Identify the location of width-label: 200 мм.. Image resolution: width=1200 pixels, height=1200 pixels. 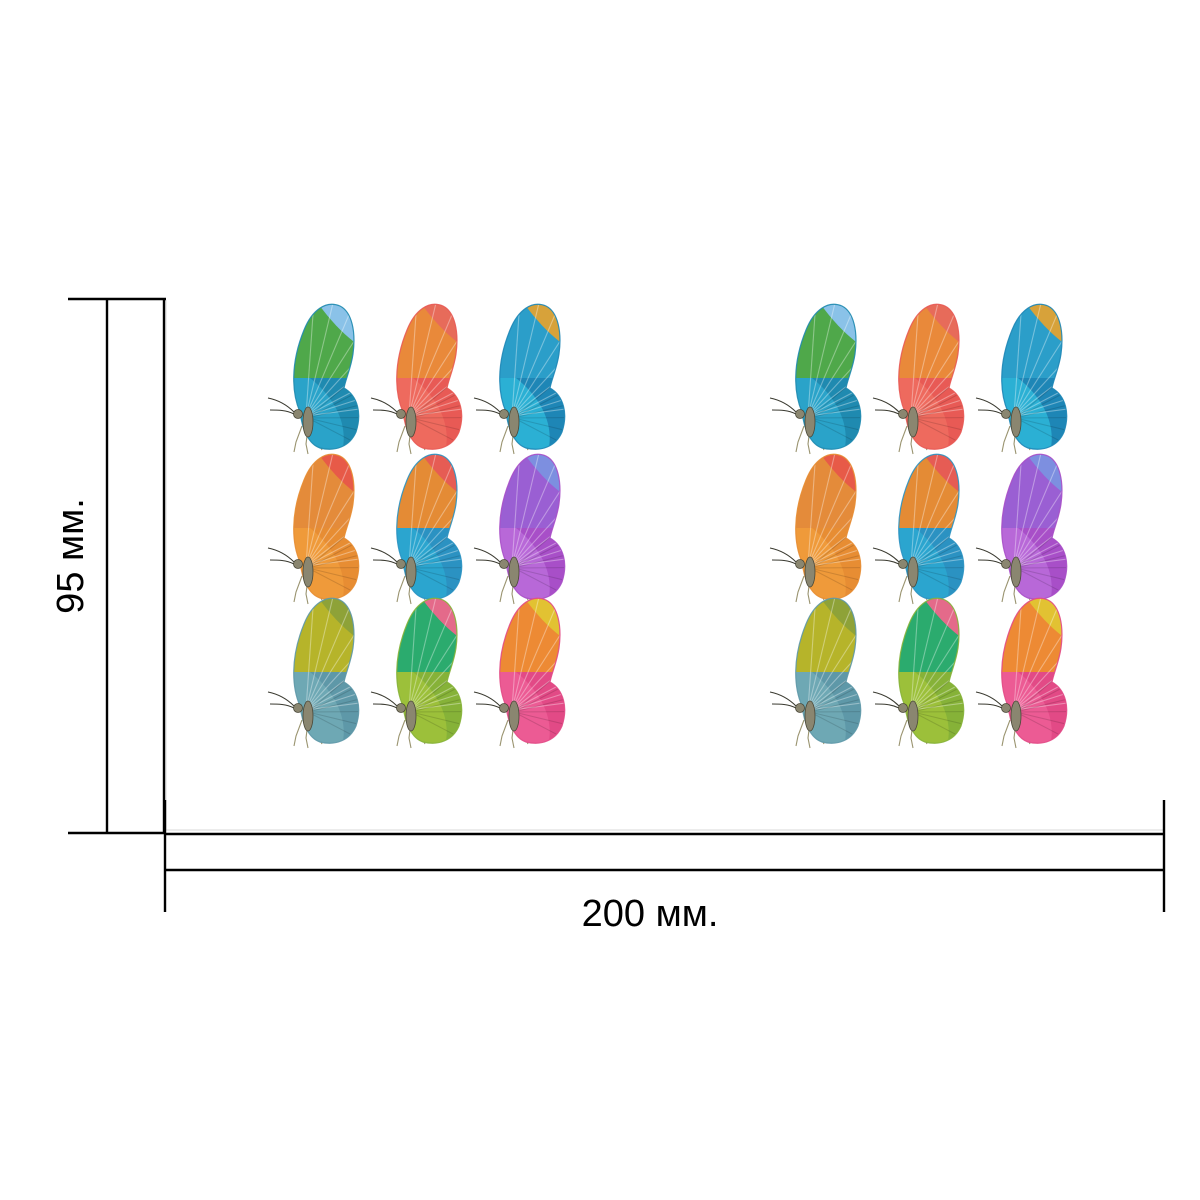
(650, 914).